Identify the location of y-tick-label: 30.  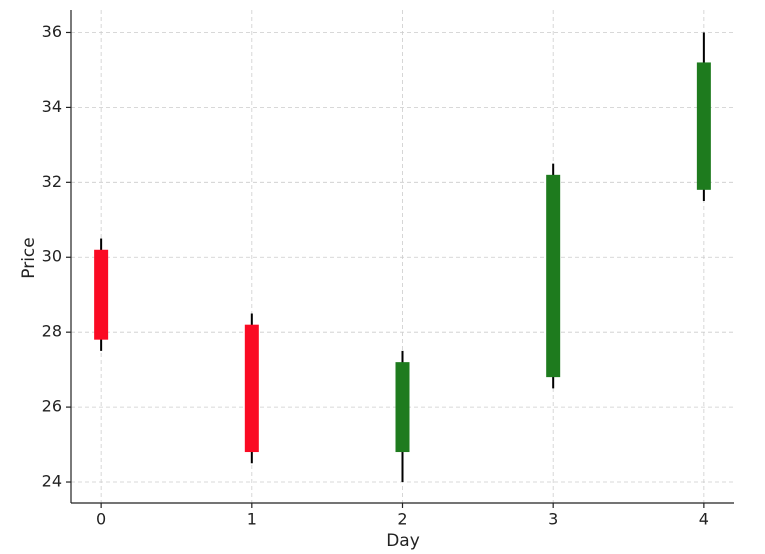
(52, 256).